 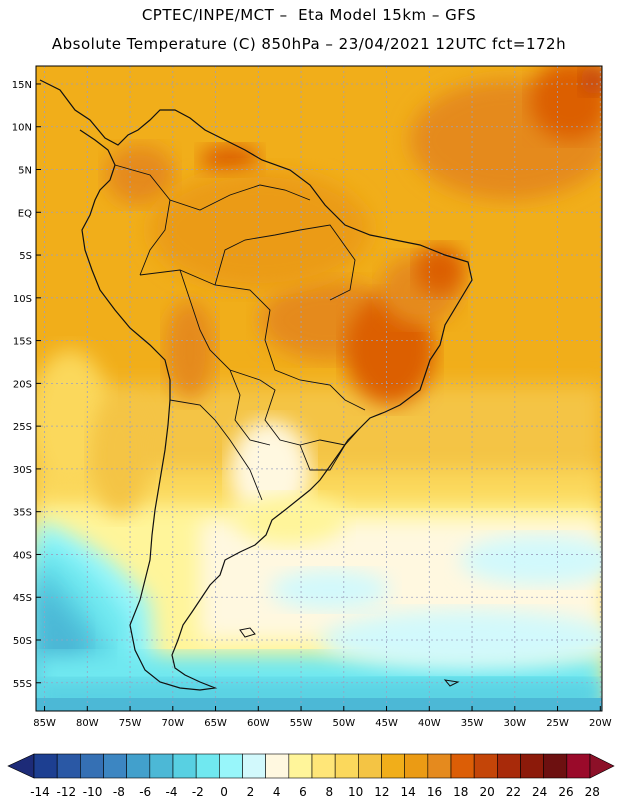 What do you see at coordinates (22, 85) in the screenshot?
I see `lat-label: 15N` at bounding box center [22, 85].